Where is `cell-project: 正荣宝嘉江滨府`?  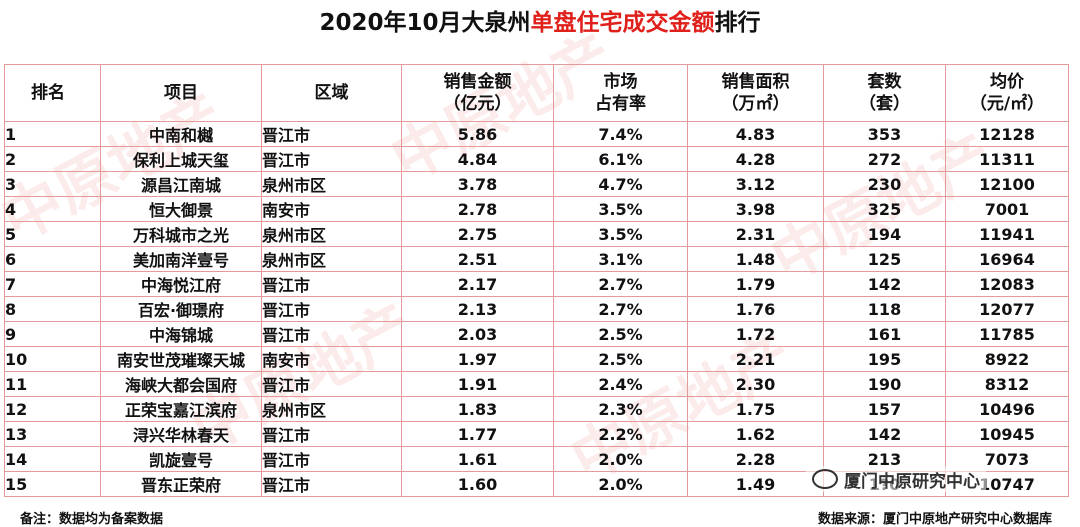 cell-project: 正荣宝嘉江滨府 is located at coordinates (181, 409).